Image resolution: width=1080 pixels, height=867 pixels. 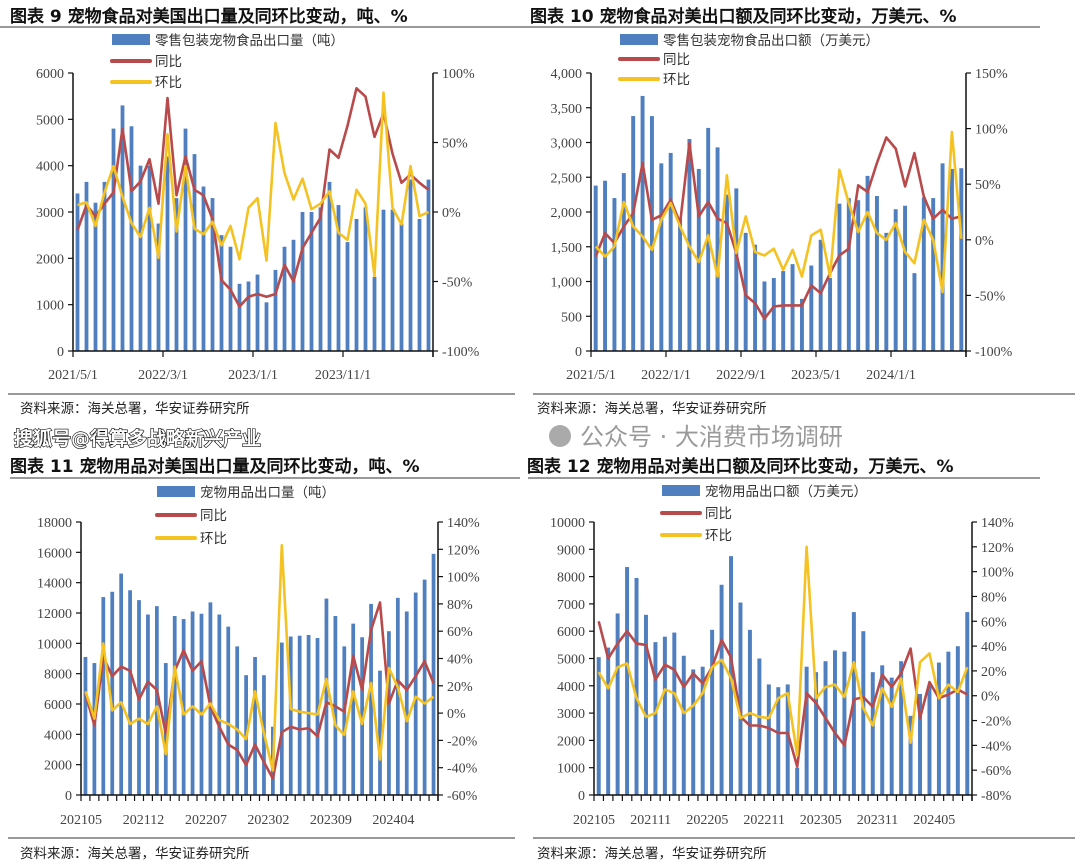 I want to click on x-tick-label: 202207, so click(x=206, y=820).